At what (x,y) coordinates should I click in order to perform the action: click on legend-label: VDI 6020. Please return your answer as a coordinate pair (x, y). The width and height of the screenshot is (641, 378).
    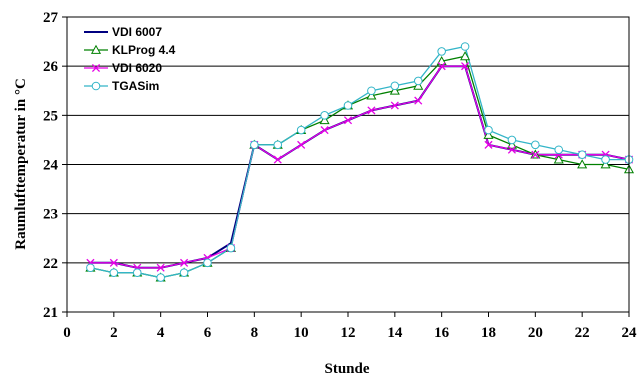
    Looking at the image, I should click on (137, 68).